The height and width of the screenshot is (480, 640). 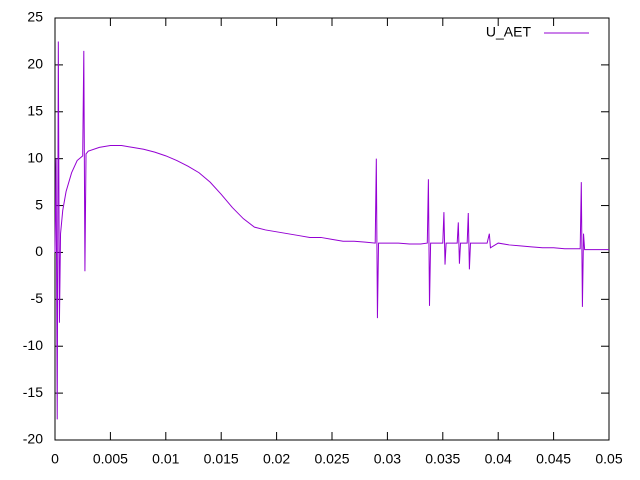 What do you see at coordinates (608, 459) in the screenshot?
I see `x-tick-label: 0.05` at bounding box center [608, 459].